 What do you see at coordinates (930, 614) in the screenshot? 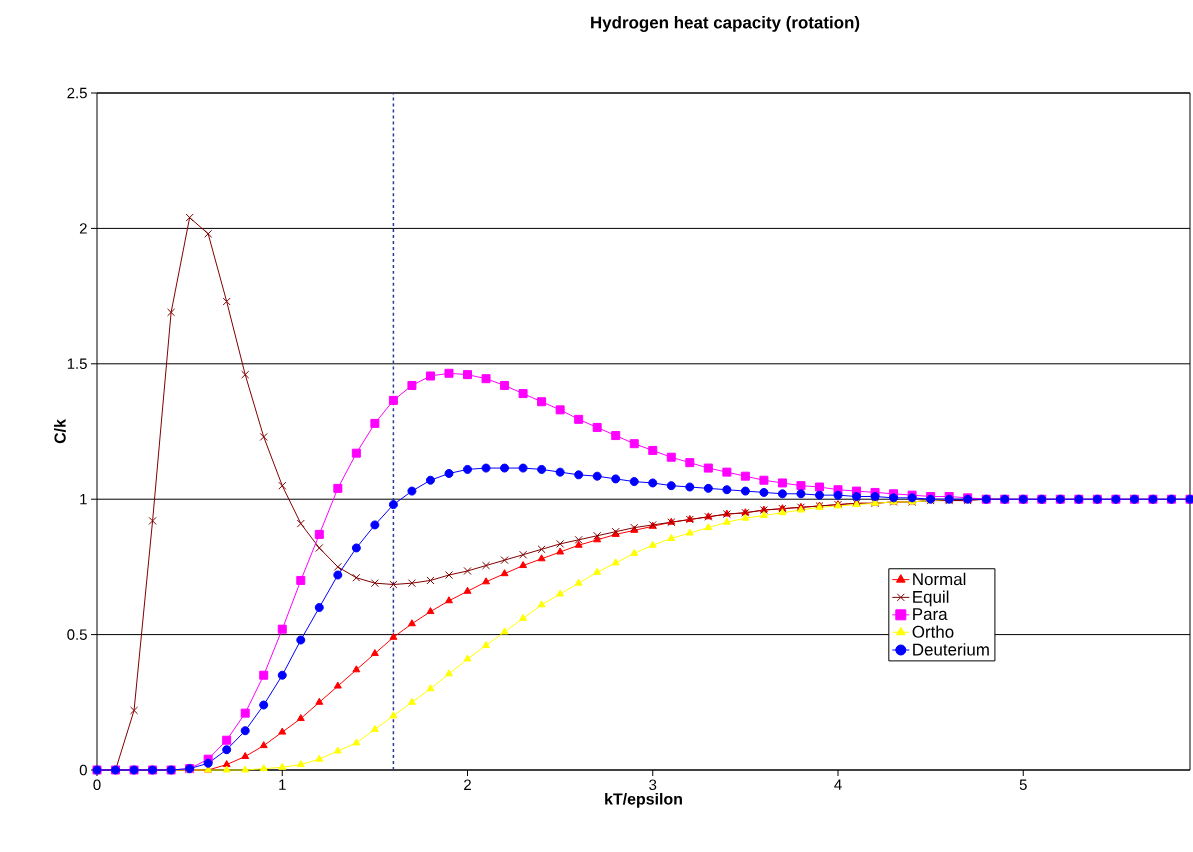
I see `legend-label: Para` at bounding box center [930, 614].